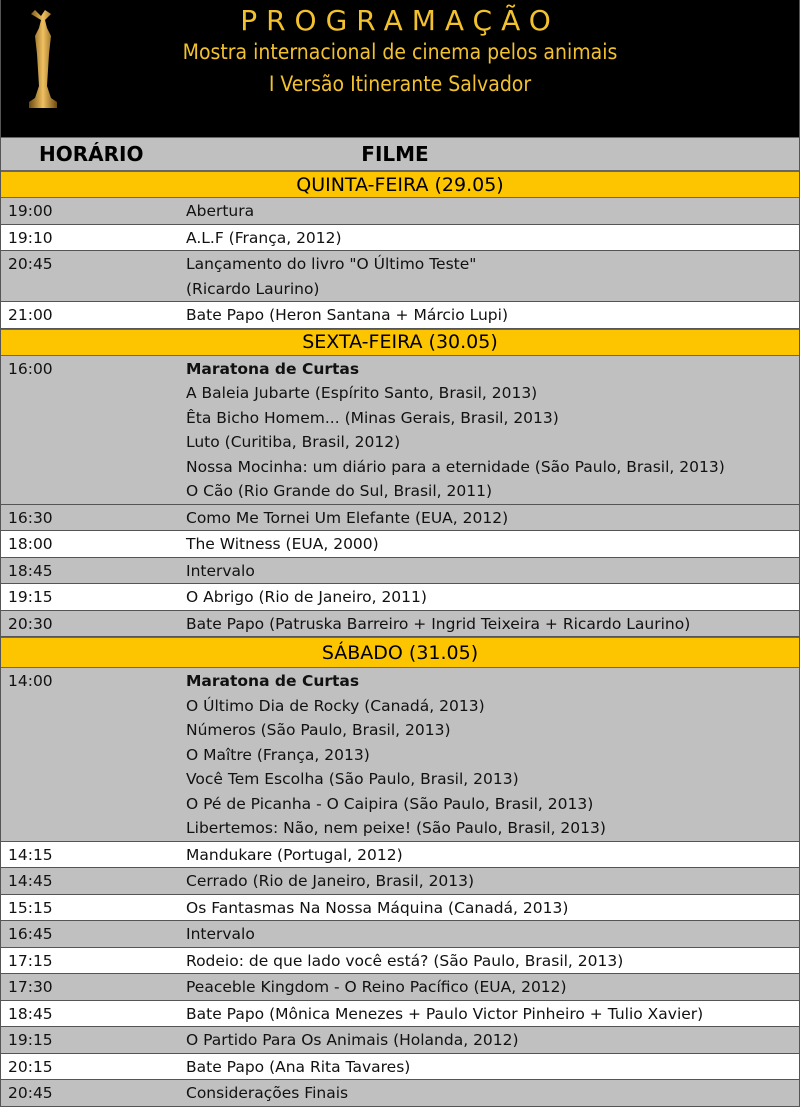  Describe the element at coordinates (492, 855) in the screenshot. I see `film-cell: Mandukare (Portugal, 2012)` at that location.